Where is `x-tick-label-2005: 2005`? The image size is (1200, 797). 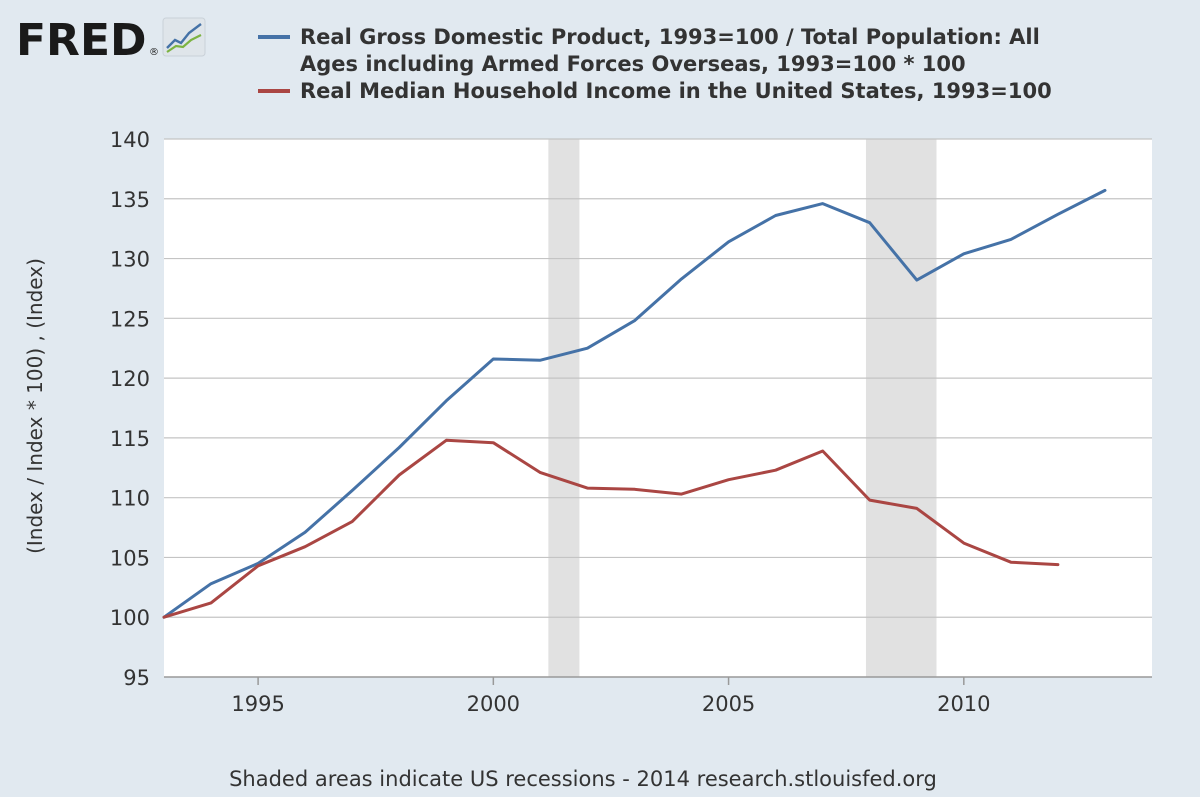 x-tick-label-2005: 2005 is located at coordinates (728, 704).